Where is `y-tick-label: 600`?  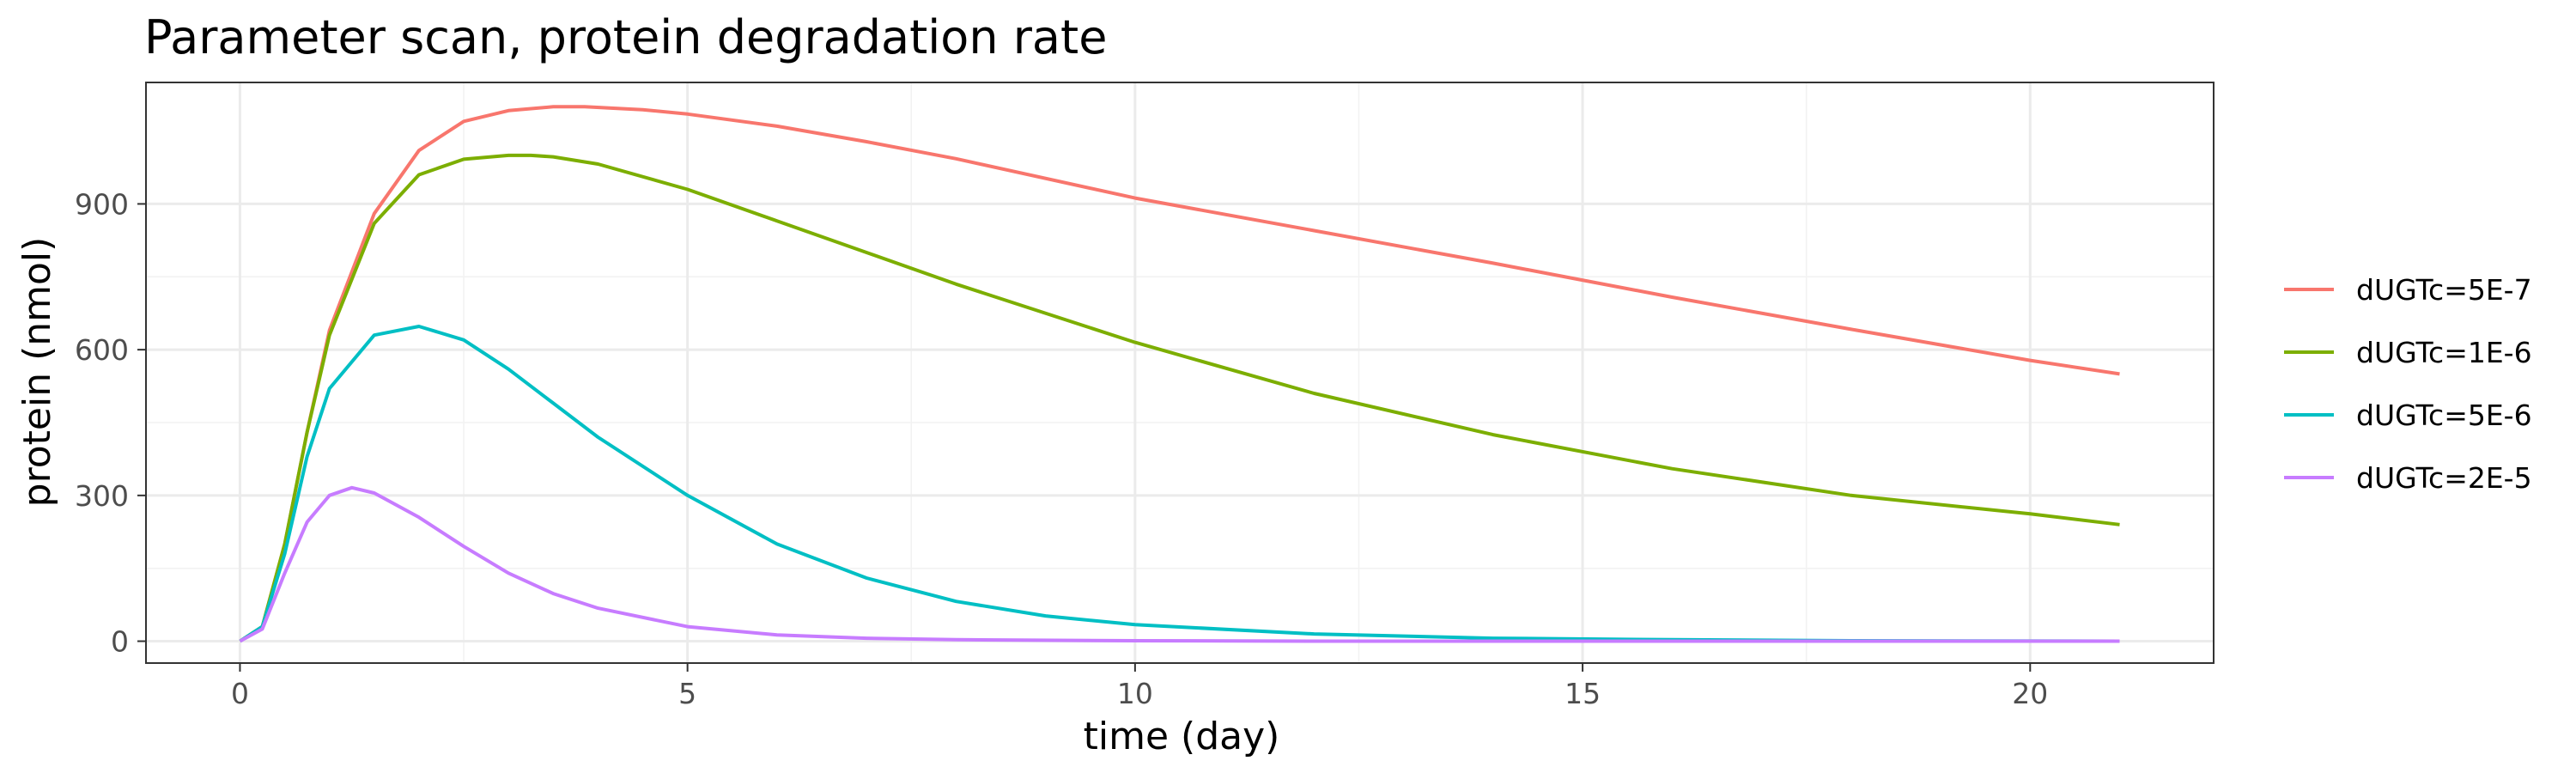
y-tick-label: 600 is located at coordinates (102, 350).